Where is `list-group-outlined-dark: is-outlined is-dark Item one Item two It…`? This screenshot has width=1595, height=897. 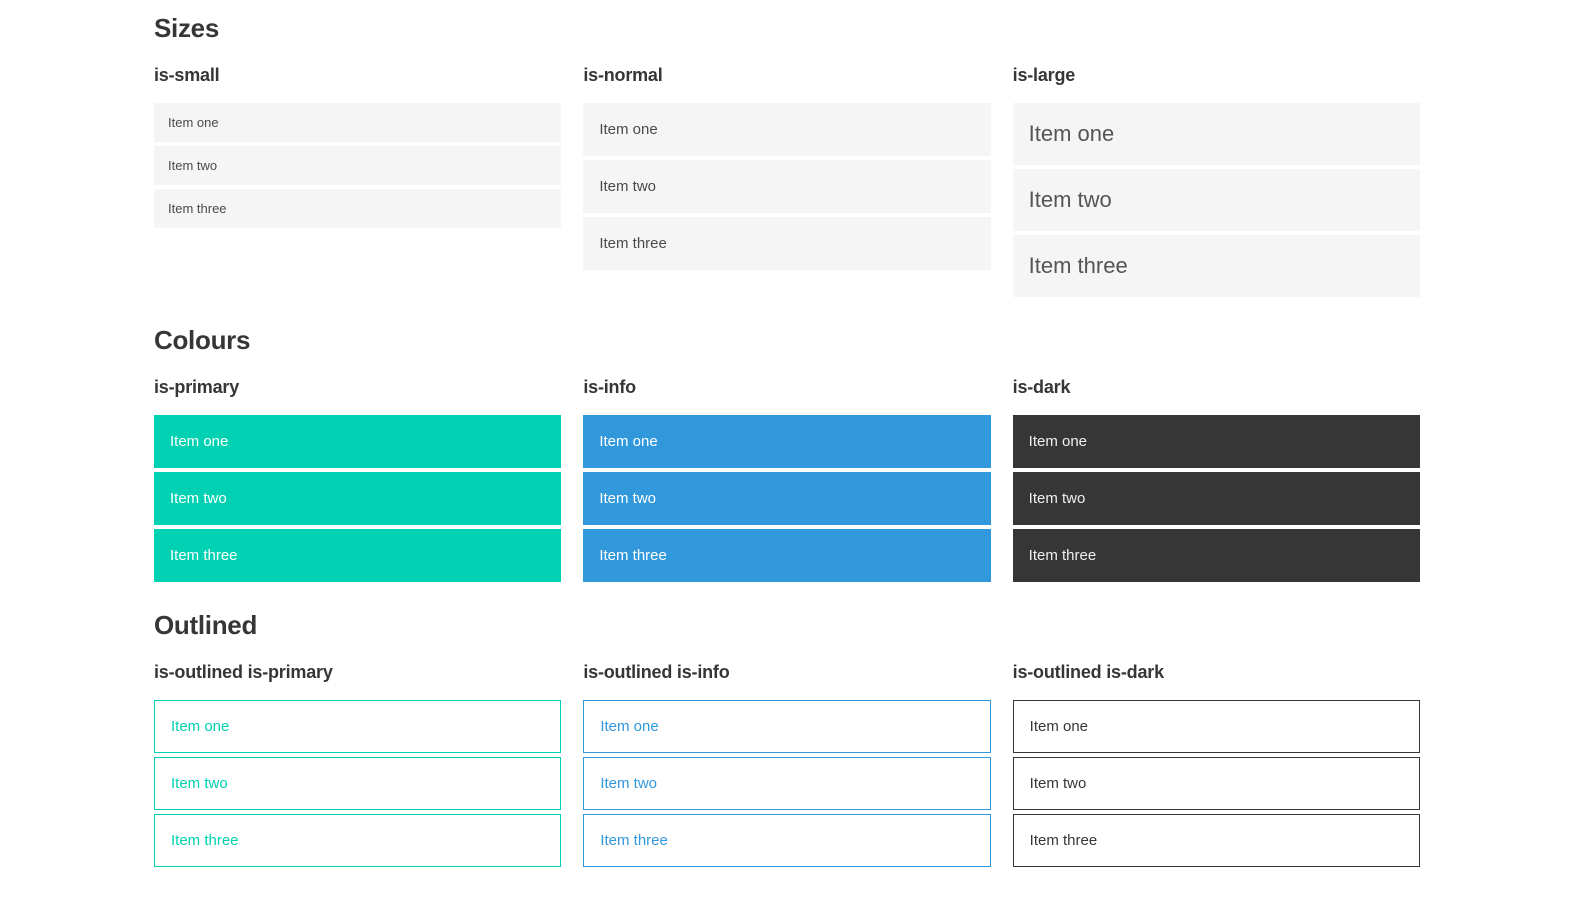 list-group-outlined-dark: is-outlined is-dark Item one Item two It… is located at coordinates (1216, 764).